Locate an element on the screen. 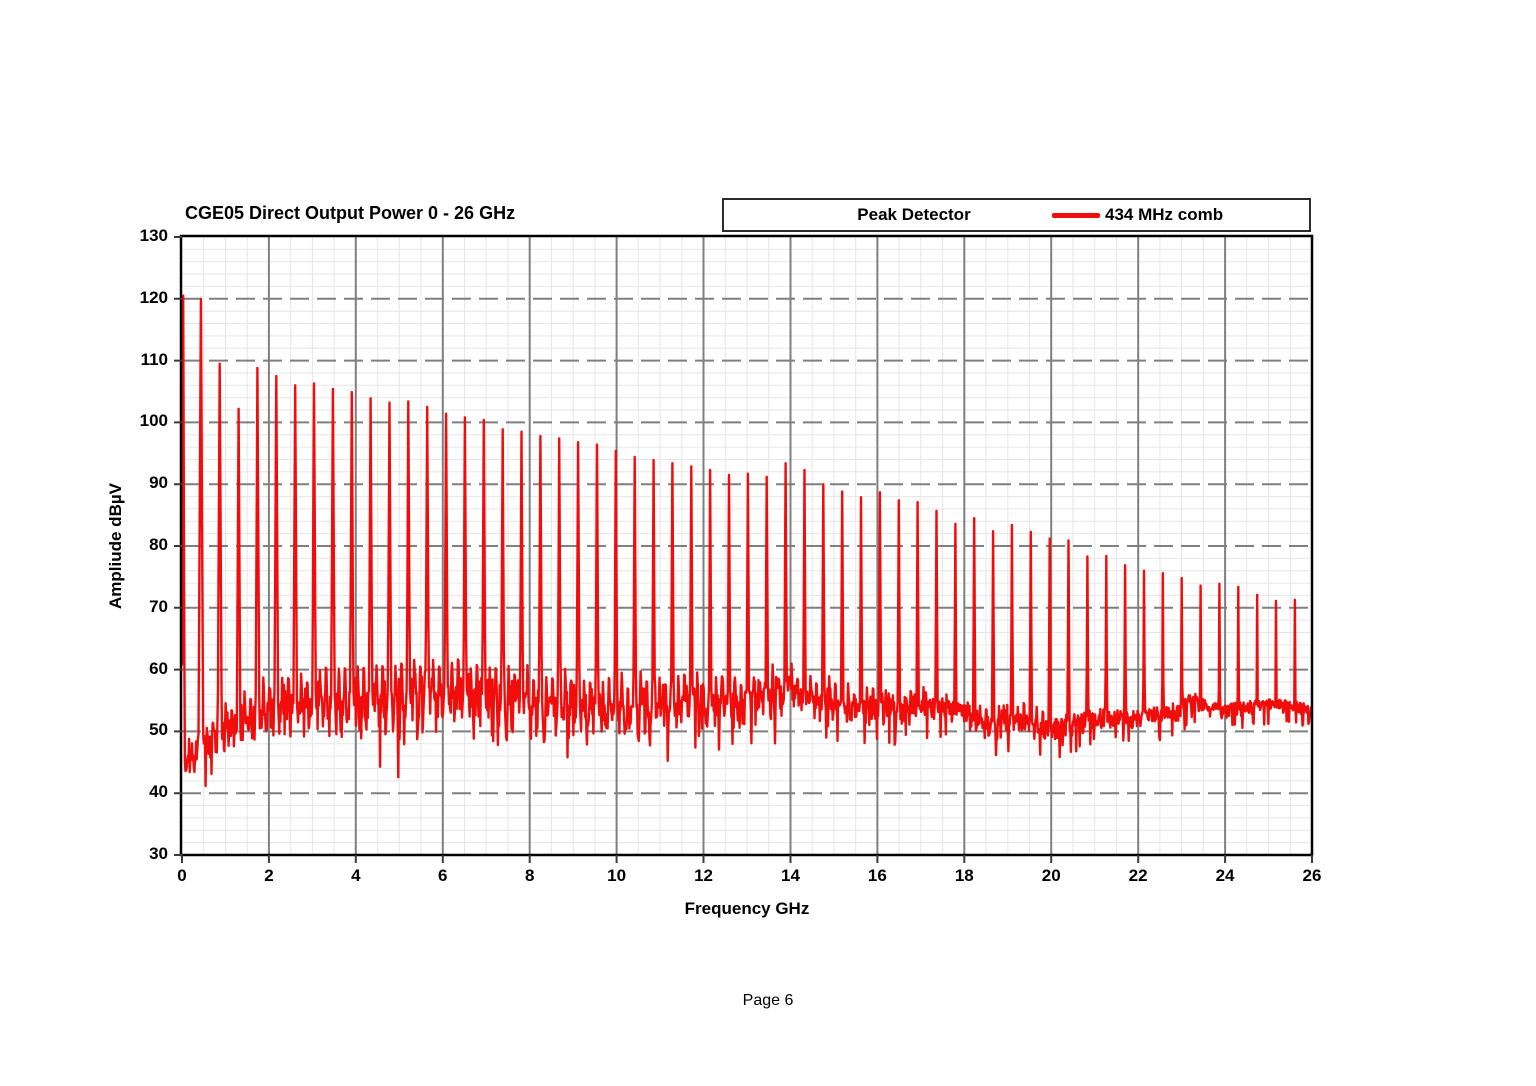 The height and width of the screenshot is (1086, 1536). y-tick-label: 40 is located at coordinates (158, 792).